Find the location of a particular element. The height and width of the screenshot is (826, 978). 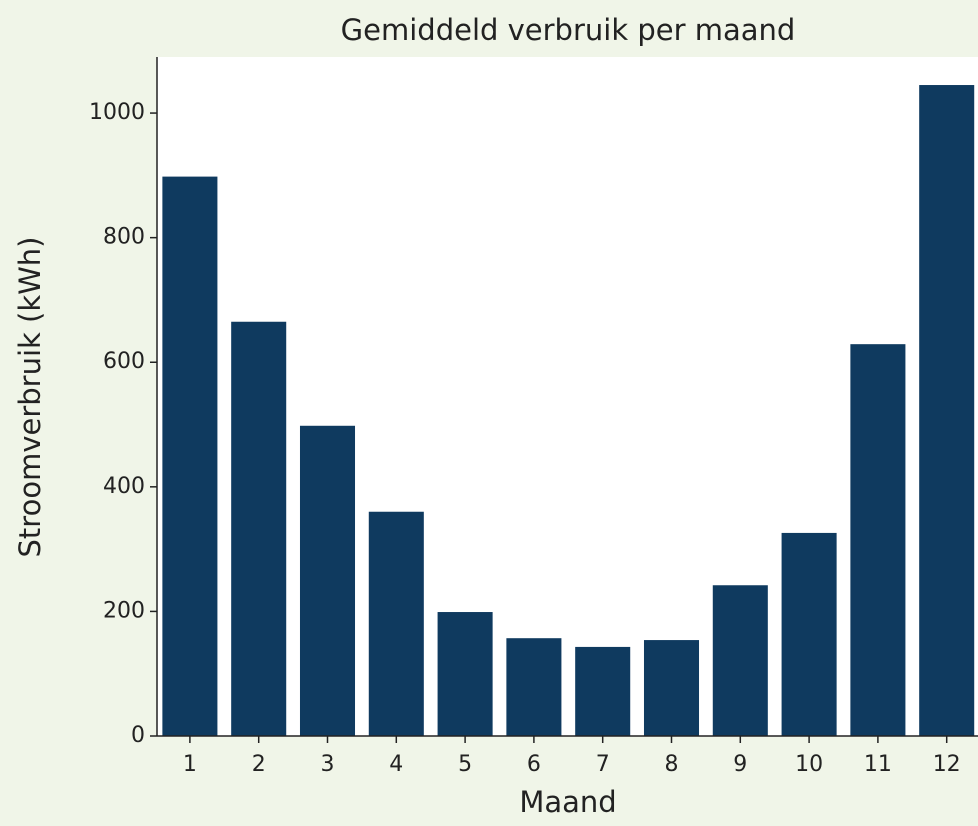

y-tick-label: 1000 is located at coordinates (117, 112).